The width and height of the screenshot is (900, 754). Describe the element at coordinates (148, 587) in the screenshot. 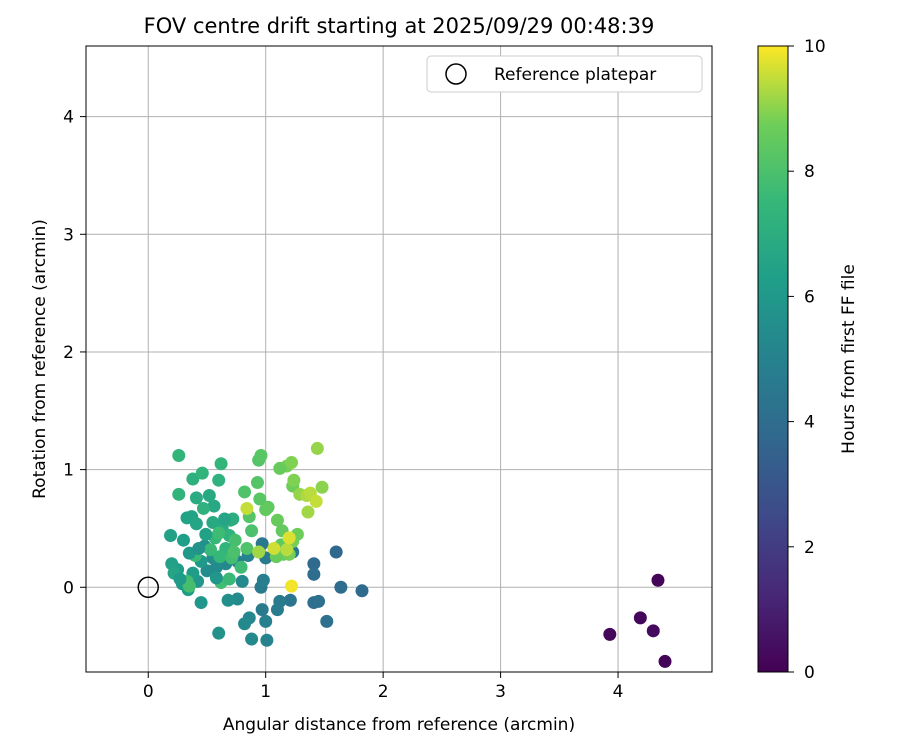

I see `reference-point` at that location.